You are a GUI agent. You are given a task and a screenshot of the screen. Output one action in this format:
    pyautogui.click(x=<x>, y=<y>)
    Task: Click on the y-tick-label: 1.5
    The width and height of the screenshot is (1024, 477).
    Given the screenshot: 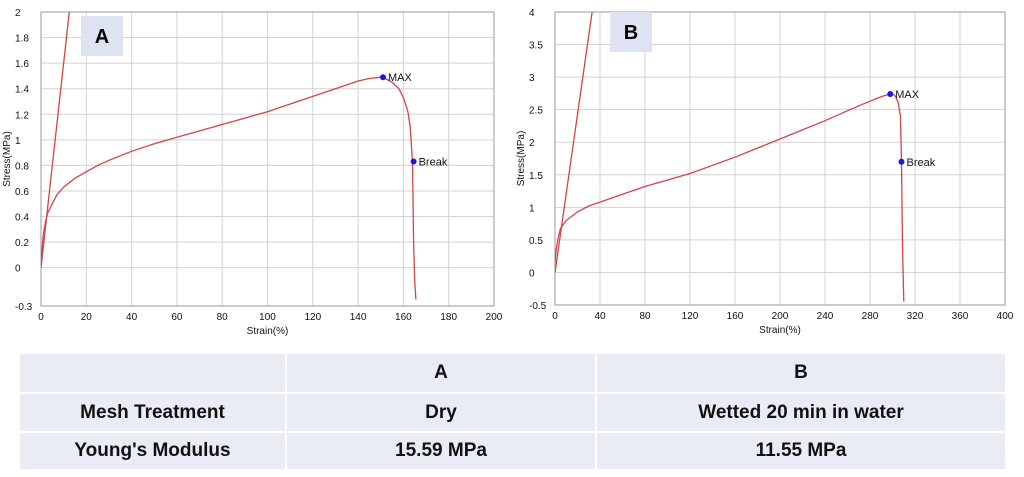 What is the action you would take?
    pyautogui.click(x=536, y=176)
    